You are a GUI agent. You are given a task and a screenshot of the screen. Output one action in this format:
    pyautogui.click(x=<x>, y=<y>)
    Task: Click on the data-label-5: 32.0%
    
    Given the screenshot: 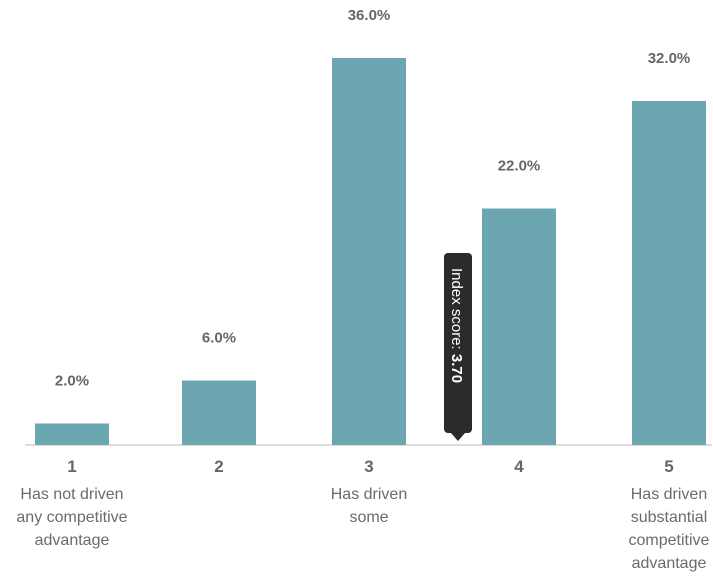 What is the action you would take?
    pyautogui.click(x=669, y=58)
    